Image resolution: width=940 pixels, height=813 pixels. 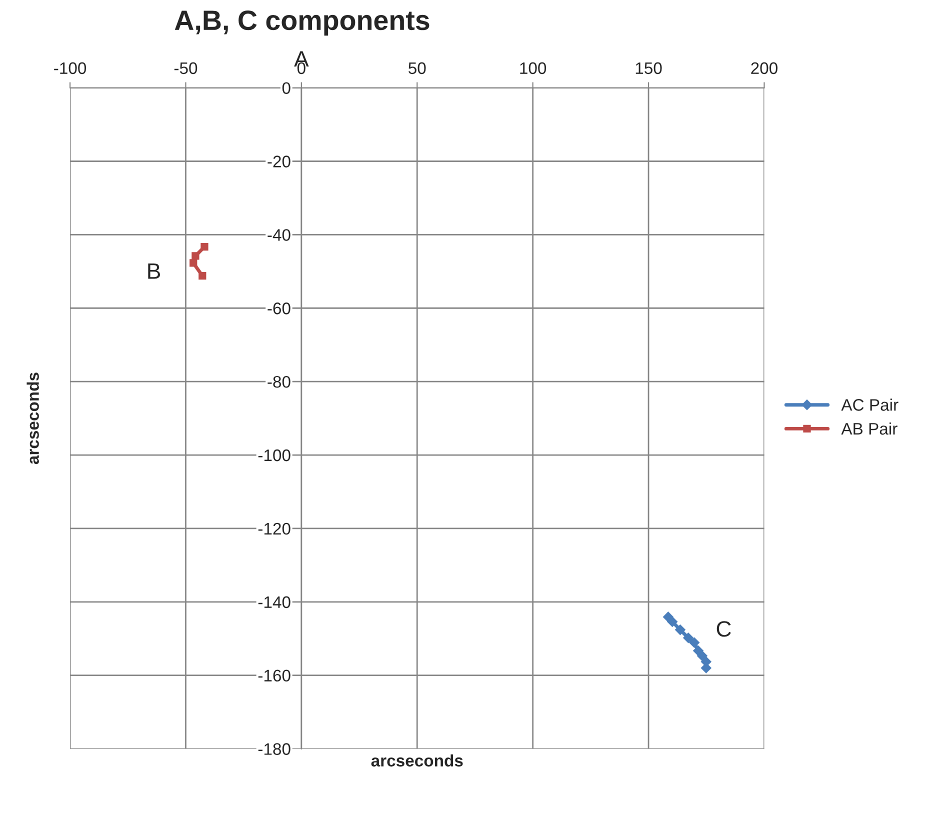 I want to click on legend-label: AB Pair, so click(x=869, y=428).